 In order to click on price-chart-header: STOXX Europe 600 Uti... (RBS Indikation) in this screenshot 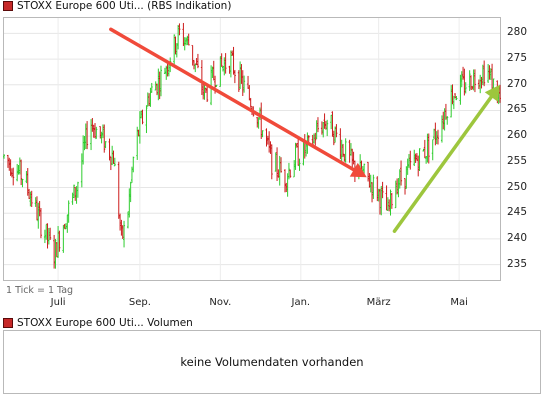, I will do `click(117, 6)`.